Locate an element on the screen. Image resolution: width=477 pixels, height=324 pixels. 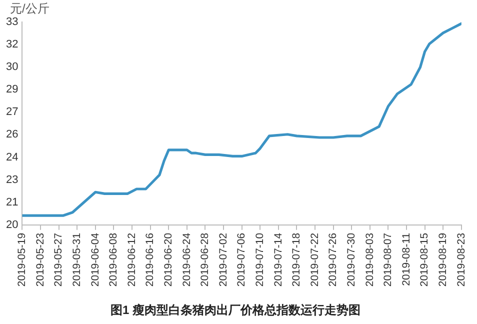
x-tick-label: 2019-07-14 is located at coordinates (278, 259).